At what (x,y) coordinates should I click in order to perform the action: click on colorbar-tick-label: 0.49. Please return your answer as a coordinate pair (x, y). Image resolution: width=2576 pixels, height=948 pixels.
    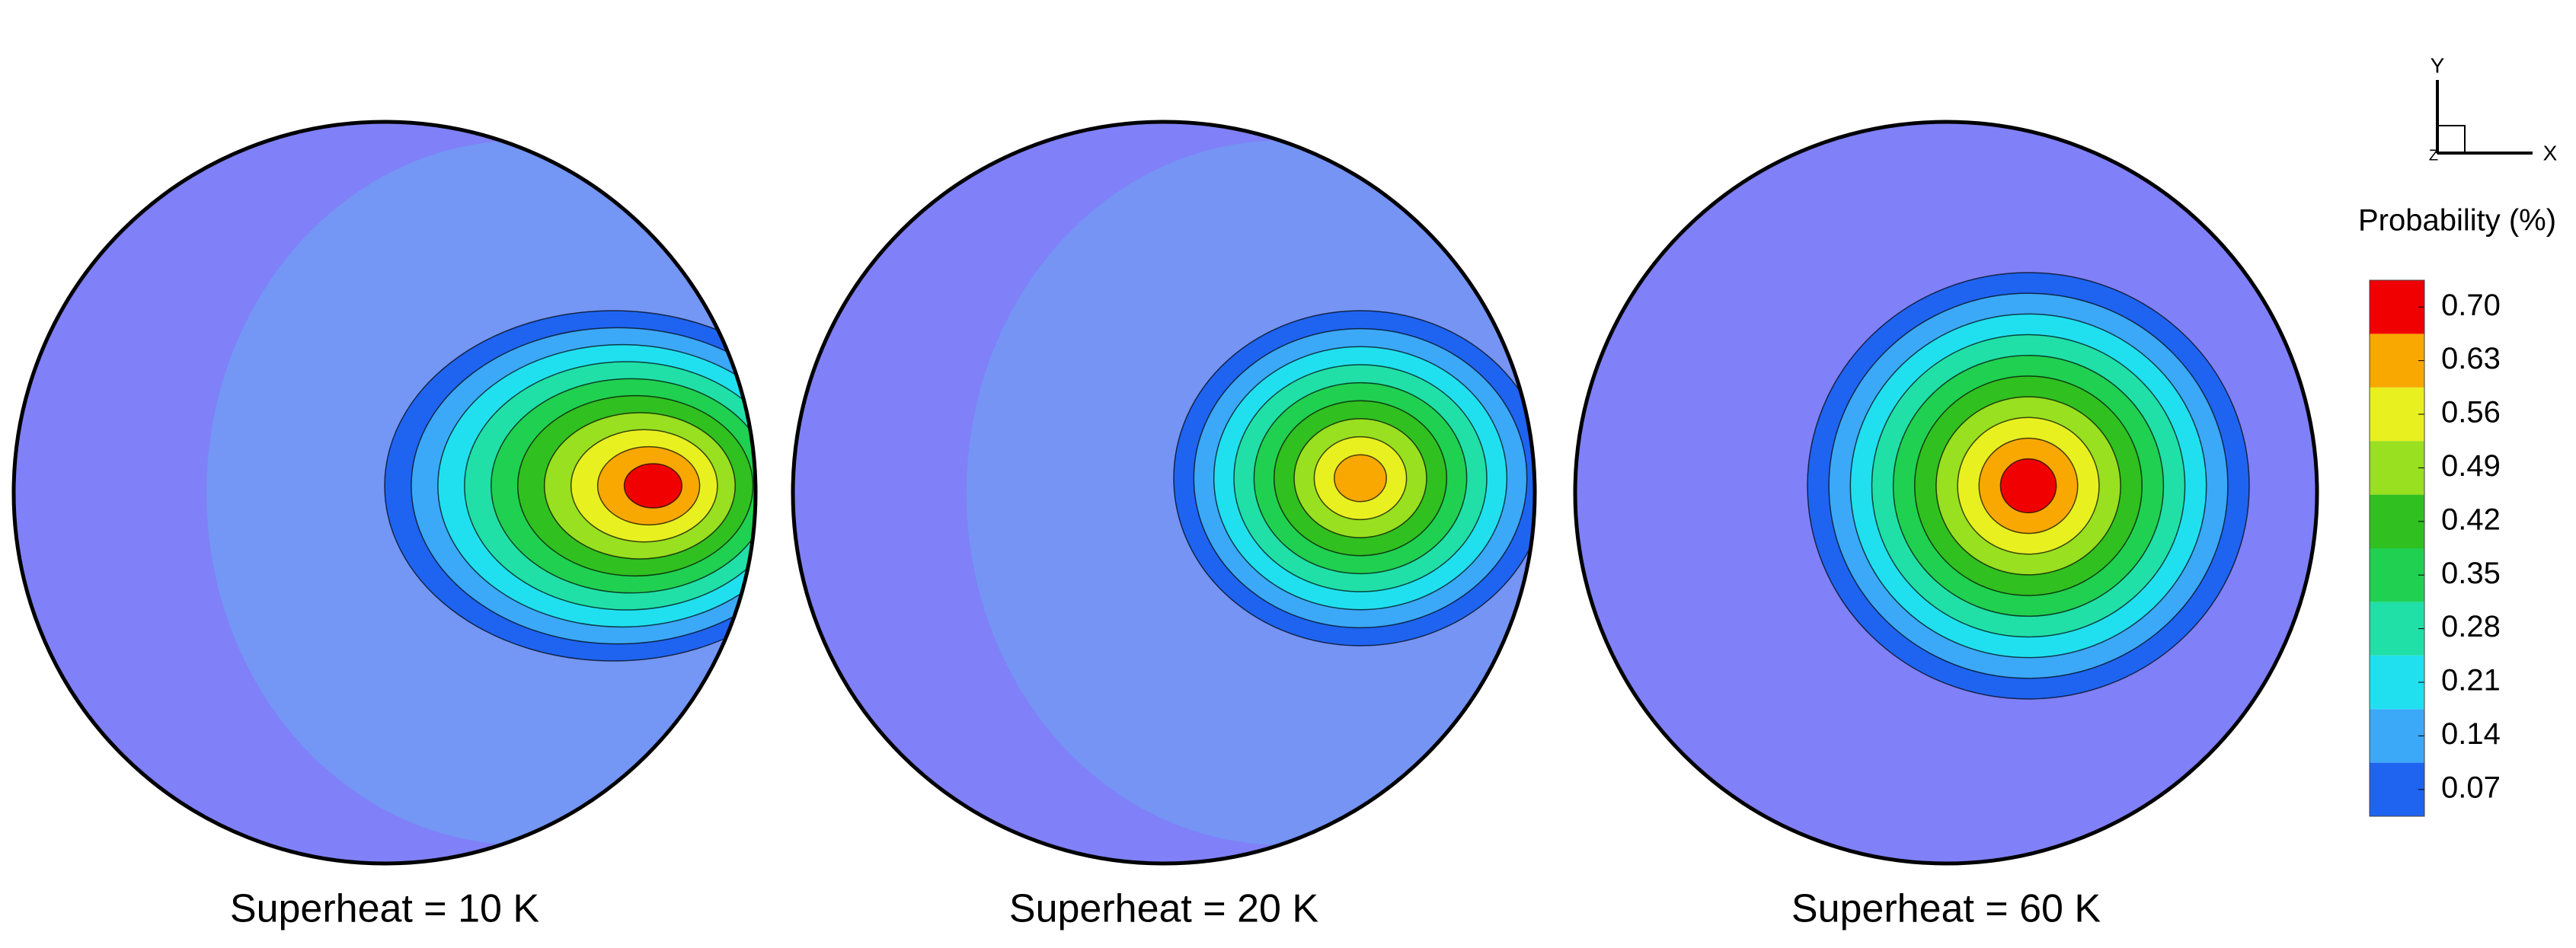
    Looking at the image, I should click on (2471, 466).